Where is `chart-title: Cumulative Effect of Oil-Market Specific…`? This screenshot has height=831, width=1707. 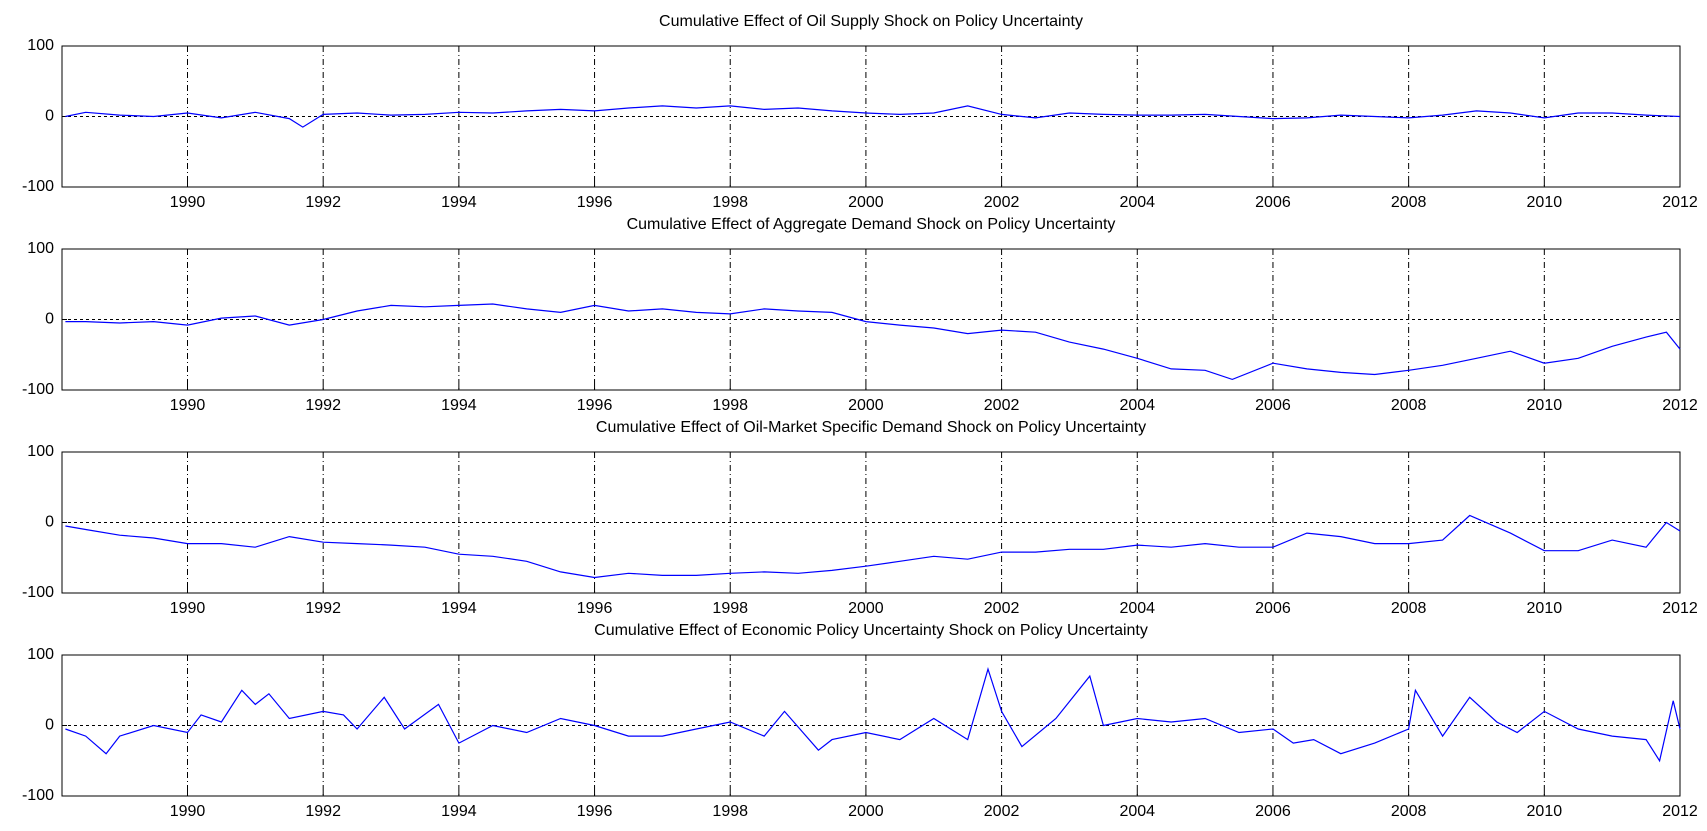 chart-title: Cumulative Effect of Oil-Market Specific… is located at coordinates (871, 427).